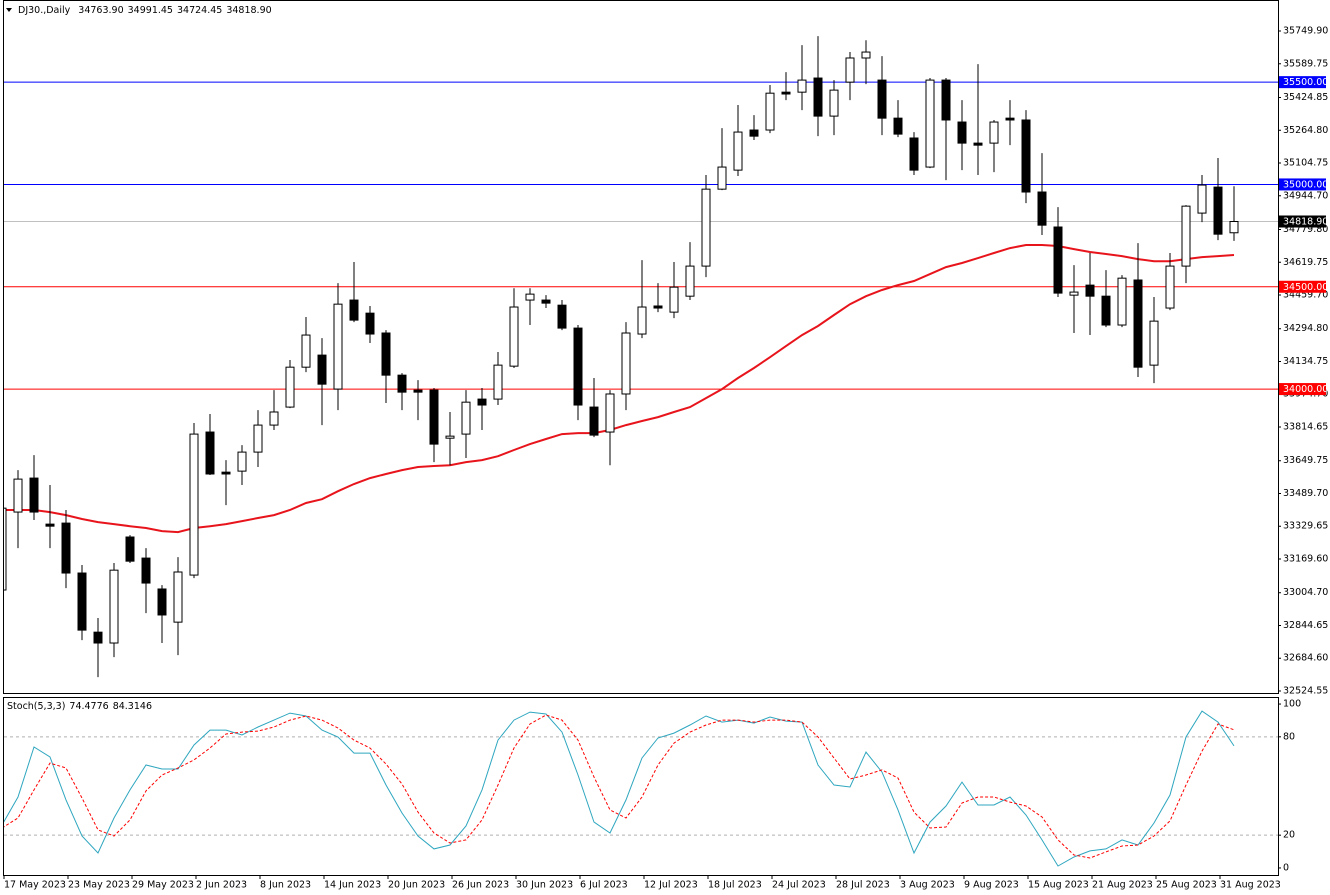  I want to click on header-value: 34763.90, so click(100, 10).